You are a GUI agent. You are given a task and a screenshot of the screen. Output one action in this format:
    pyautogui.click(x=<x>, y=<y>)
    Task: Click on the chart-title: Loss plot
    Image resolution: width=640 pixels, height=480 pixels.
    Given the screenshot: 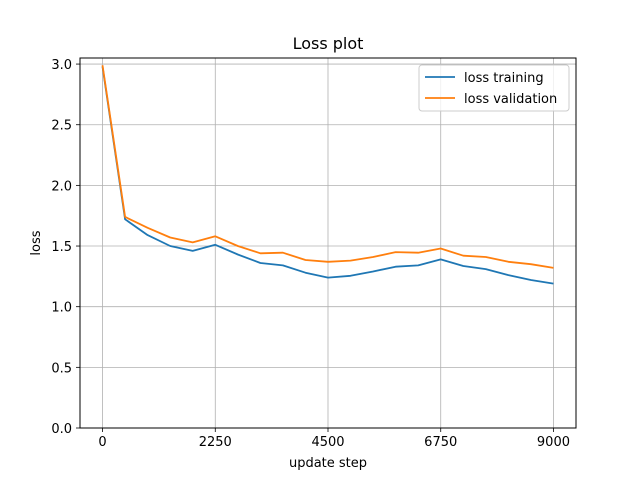 What is the action you would take?
    pyautogui.click(x=328, y=43)
    